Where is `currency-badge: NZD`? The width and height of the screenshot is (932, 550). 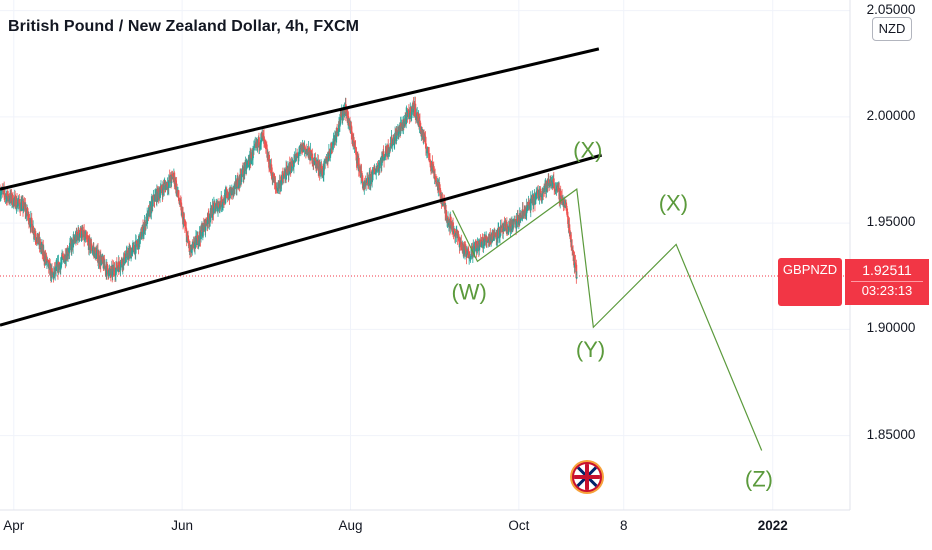 currency-badge: NZD is located at coordinates (892, 29).